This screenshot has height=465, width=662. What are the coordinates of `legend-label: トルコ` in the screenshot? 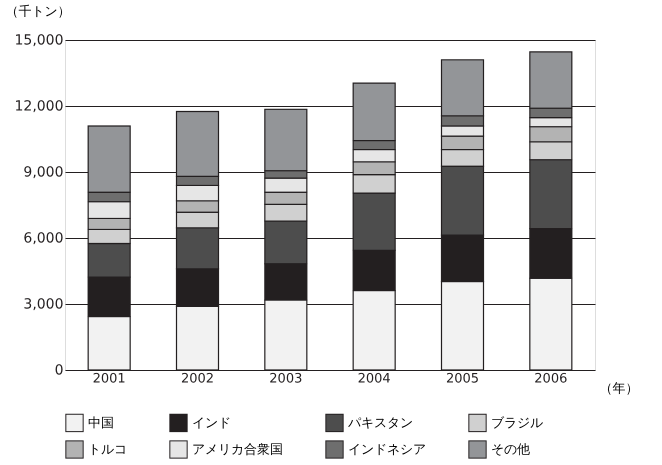 It's located at (107, 450).